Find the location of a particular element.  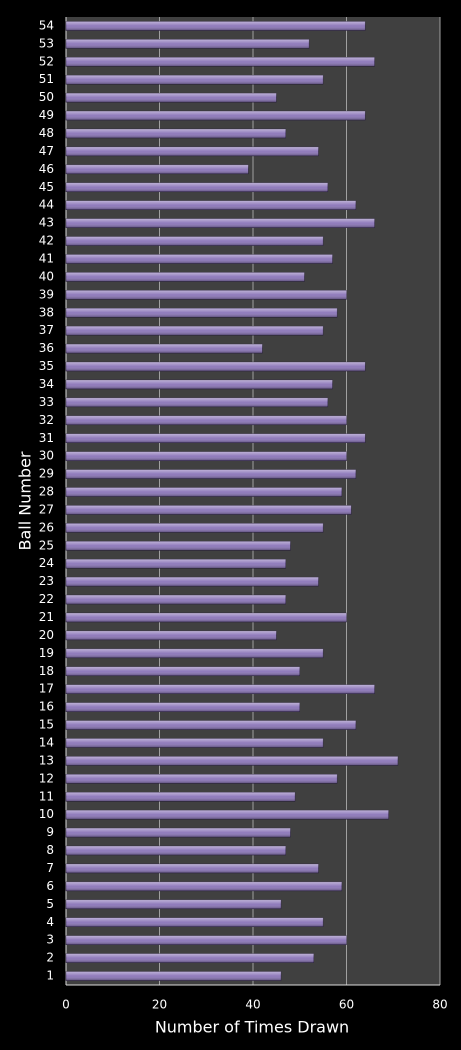

y-tick-label: 2 is located at coordinates (50, 958).